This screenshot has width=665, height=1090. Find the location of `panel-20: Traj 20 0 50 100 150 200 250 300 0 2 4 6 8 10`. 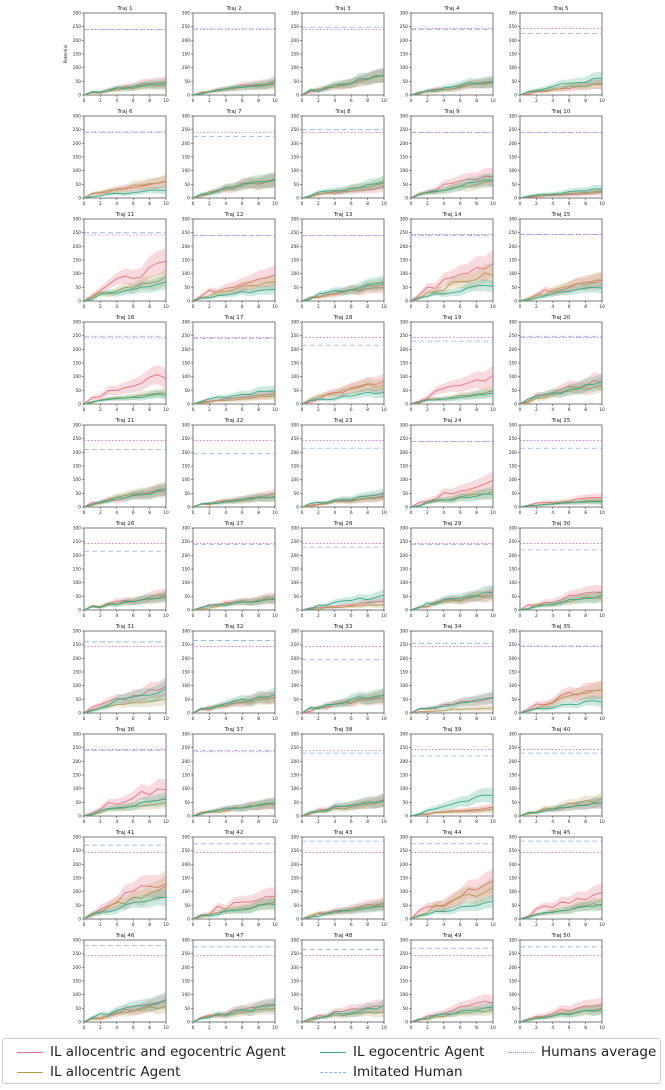

panel-20: Traj 20 0 50 100 150 200 250 300 0 2 4 6 8 10 is located at coordinates (557, 364).